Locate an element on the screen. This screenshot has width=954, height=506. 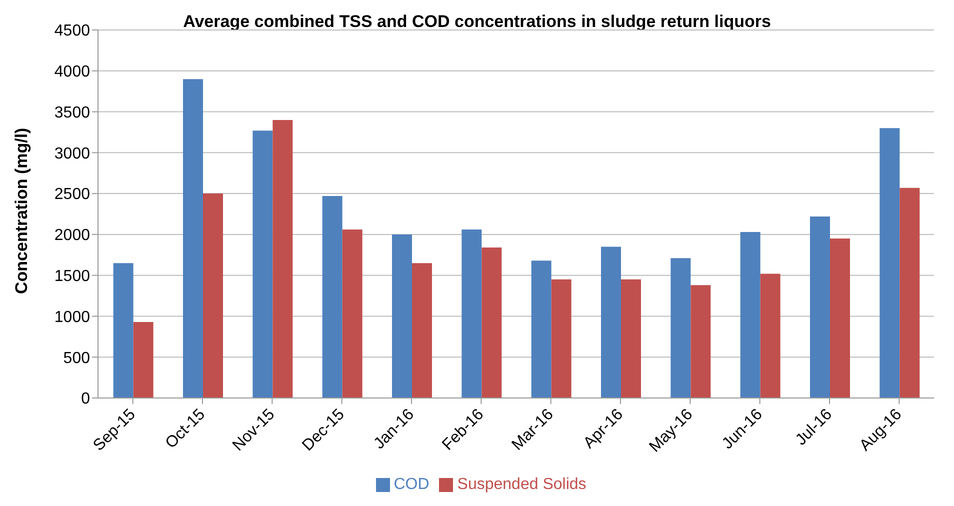
y-tick-label: 3500 is located at coordinates (72, 113).